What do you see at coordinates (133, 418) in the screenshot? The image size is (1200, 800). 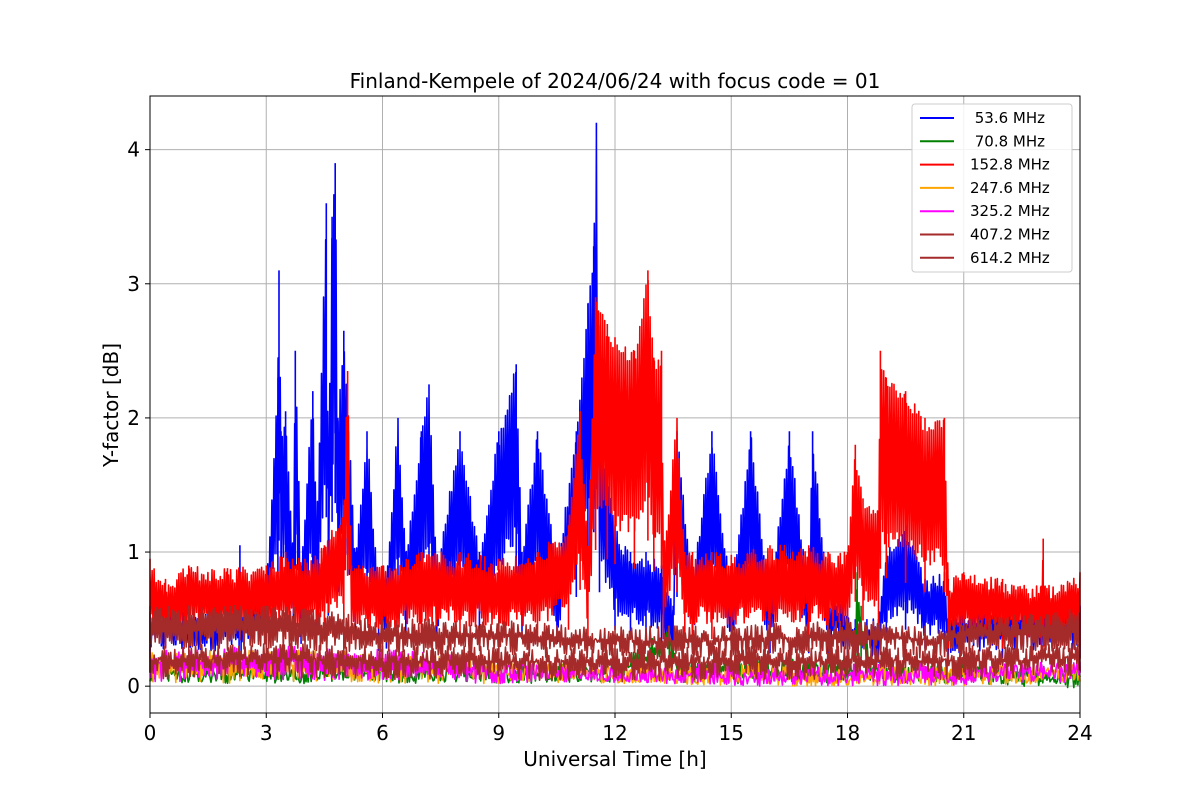 I see `y-tick-label: 2` at bounding box center [133, 418].